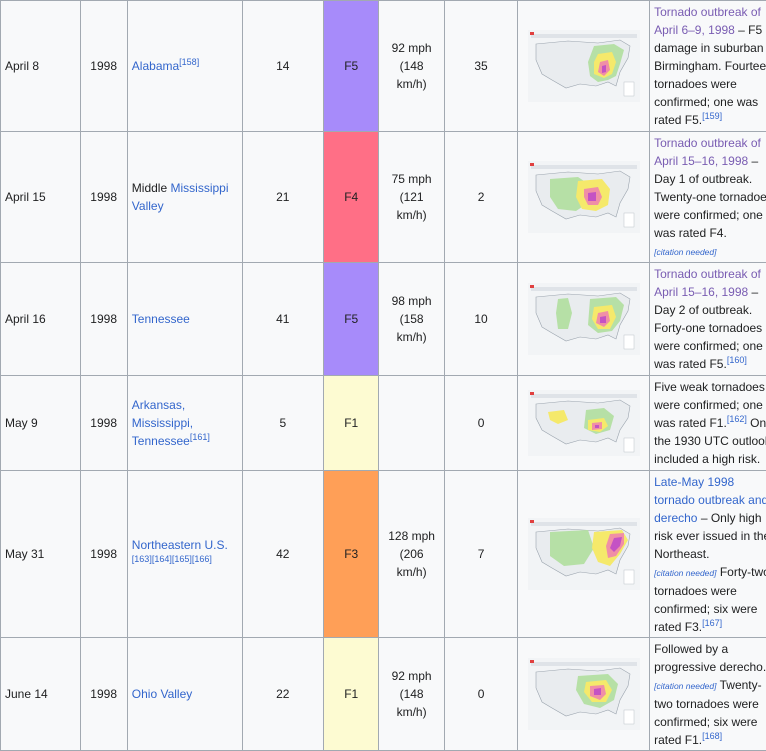  What do you see at coordinates (412, 328) in the screenshot?
I see `wind-kmh: (158 km/h)` at bounding box center [412, 328].